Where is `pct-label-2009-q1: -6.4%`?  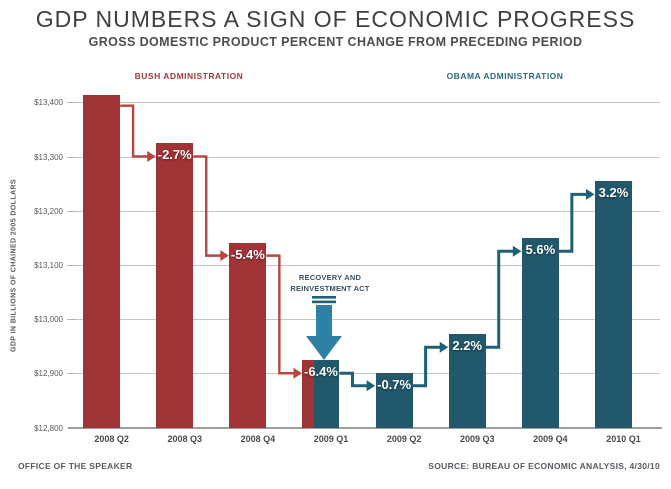 pct-label-2009-q1: -6.4% is located at coordinates (320, 372).